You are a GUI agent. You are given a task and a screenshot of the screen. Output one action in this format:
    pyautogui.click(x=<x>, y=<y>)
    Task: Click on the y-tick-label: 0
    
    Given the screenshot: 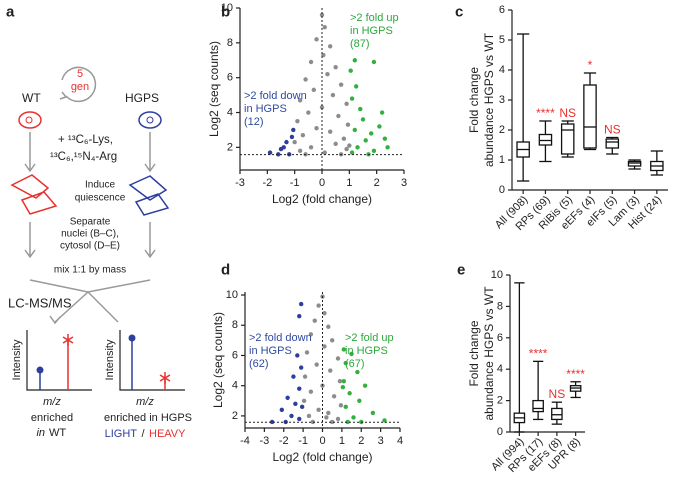 What is the action you would take?
    pyautogui.click(x=500, y=432)
    